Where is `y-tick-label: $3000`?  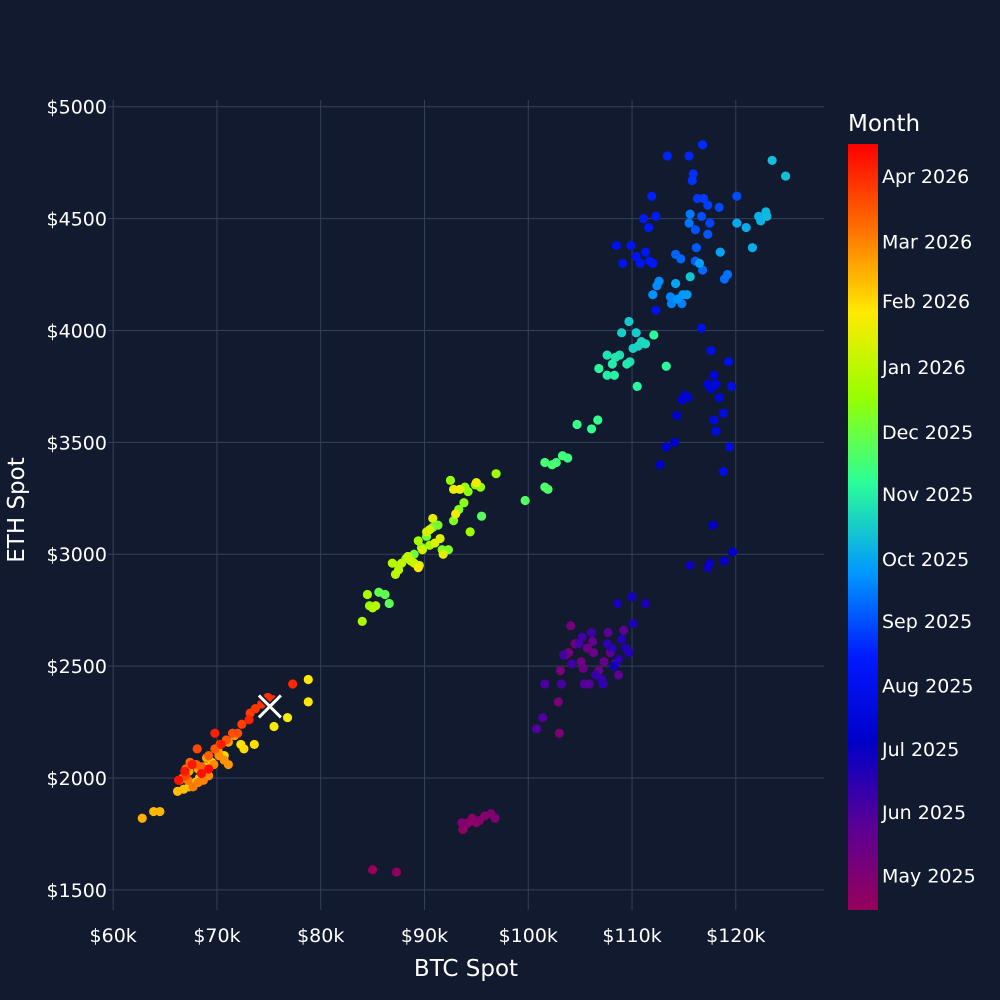
y-tick-label: $3000 is located at coordinates (77, 555).